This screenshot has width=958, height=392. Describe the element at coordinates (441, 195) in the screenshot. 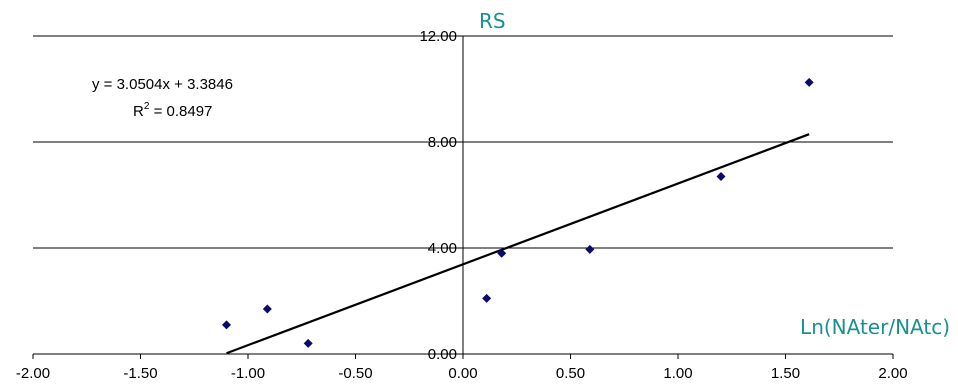

I see `y-axis-ticks: 0.00 4.00 8.00 12.00` at that location.